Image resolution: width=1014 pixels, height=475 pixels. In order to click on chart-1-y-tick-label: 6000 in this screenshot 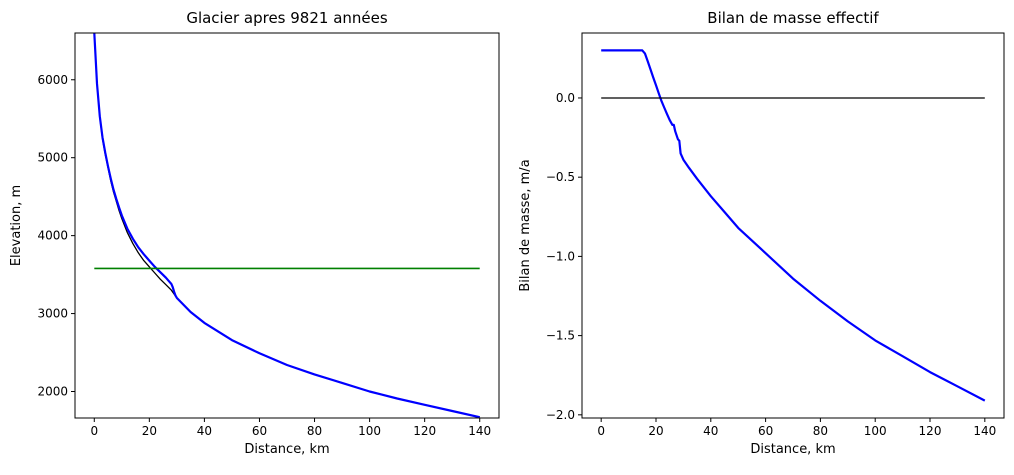, I will do `click(52, 80)`.